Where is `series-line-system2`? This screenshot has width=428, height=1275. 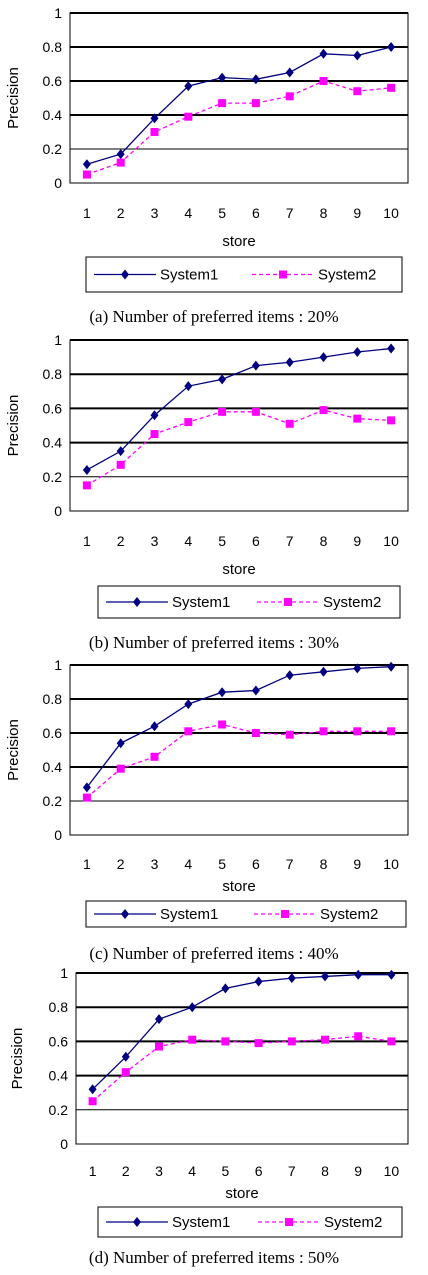 series-line-system2 is located at coordinates (239, 128).